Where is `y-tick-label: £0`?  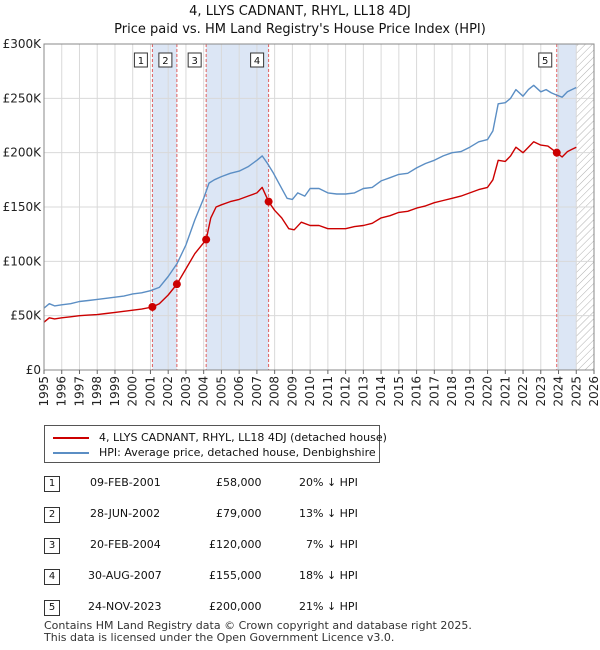 y-tick-label: £0 is located at coordinates (33, 370).